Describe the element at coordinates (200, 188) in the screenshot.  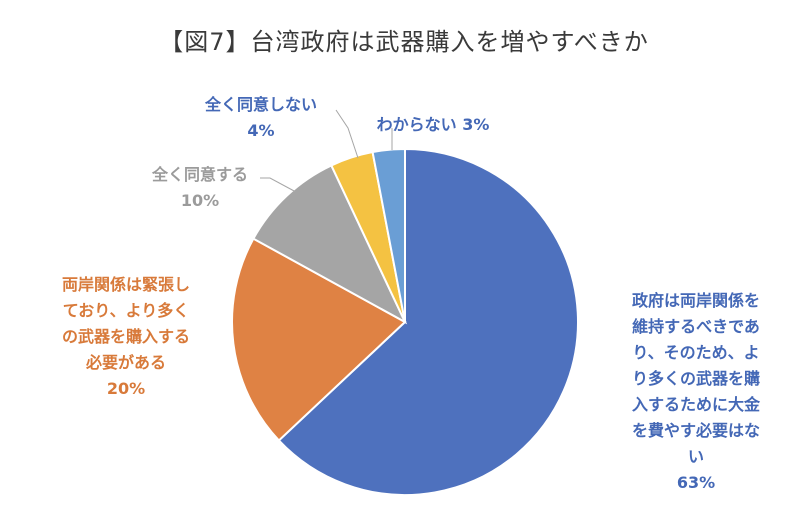
I see `label-fully-agree: 全く同意する 10%` at that location.